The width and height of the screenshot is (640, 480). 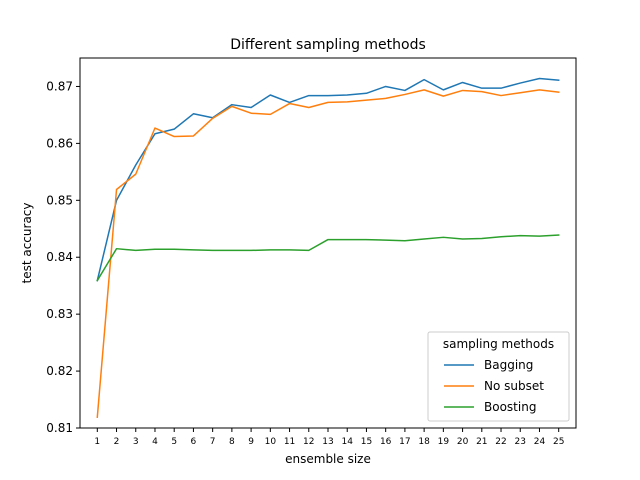 What do you see at coordinates (540, 442) in the screenshot?
I see `x-tick-label: 24` at bounding box center [540, 442].